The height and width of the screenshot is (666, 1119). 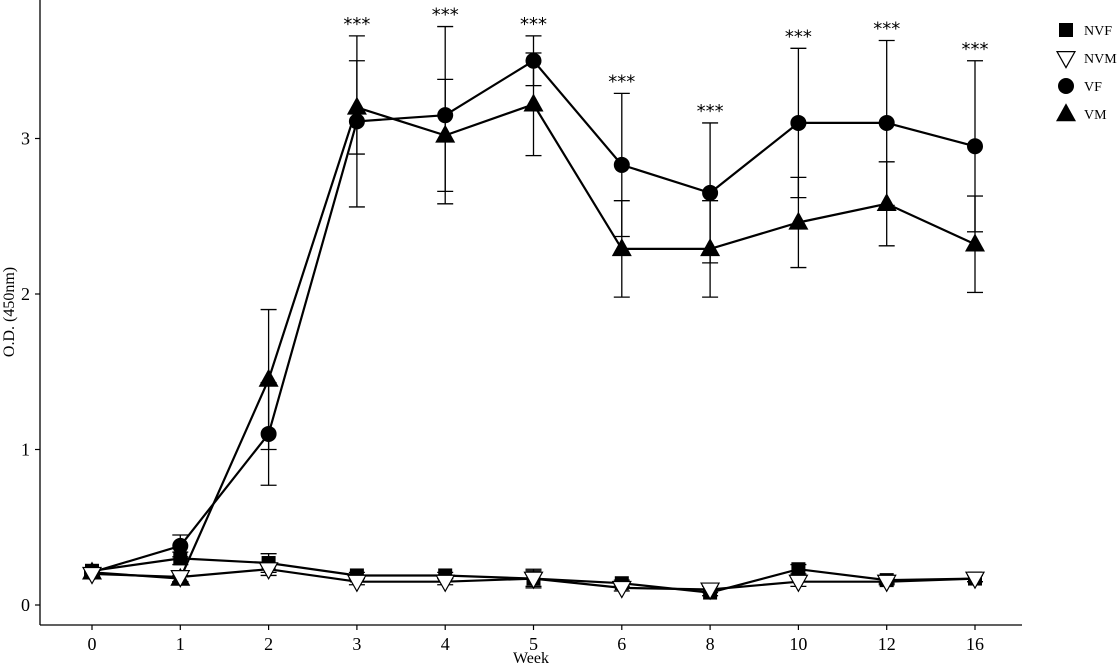 What do you see at coordinates (1066, 112) in the screenshot?
I see `legend-key-vm` at bounding box center [1066, 112].